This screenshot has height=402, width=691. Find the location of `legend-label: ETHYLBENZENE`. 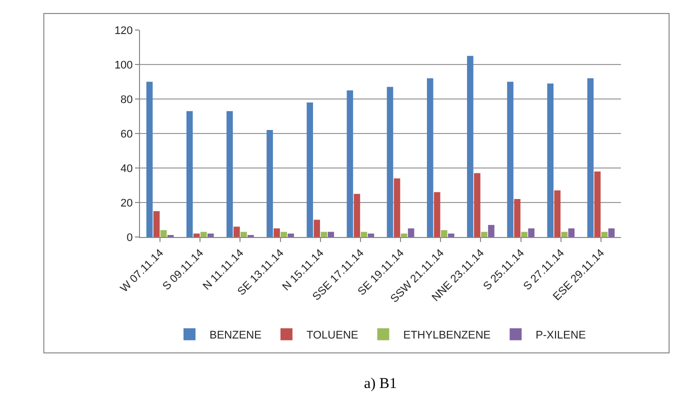

legend-label: ETHYLBENZENE is located at coordinates (447, 336).